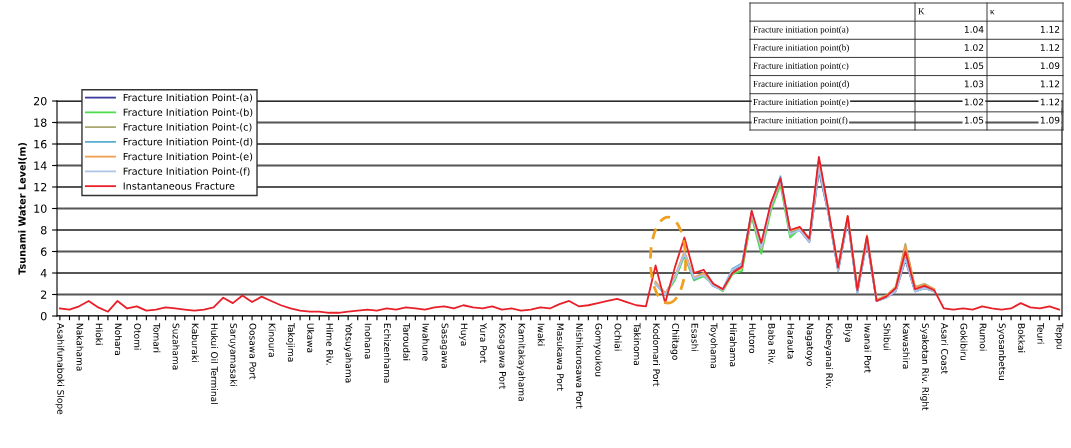 This screenshot has height=448, width=1071. What do you see at coordinates (1059, 335) in the screenshot?
I see `x-tick-label: Teppu` at bounding box center [1059, 335].